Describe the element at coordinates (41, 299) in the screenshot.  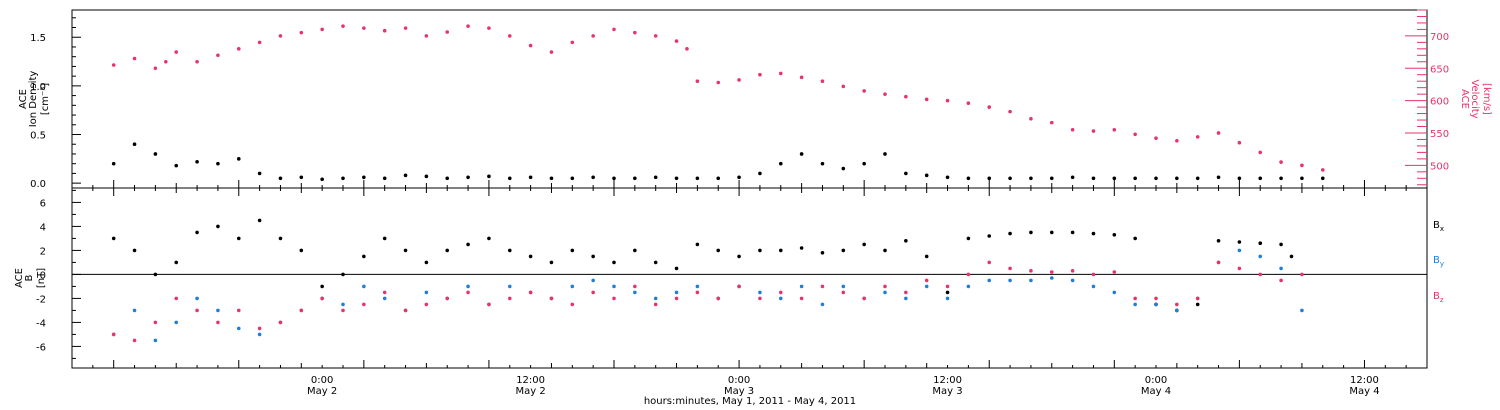
I see `y-tick-label: -2` at that location.